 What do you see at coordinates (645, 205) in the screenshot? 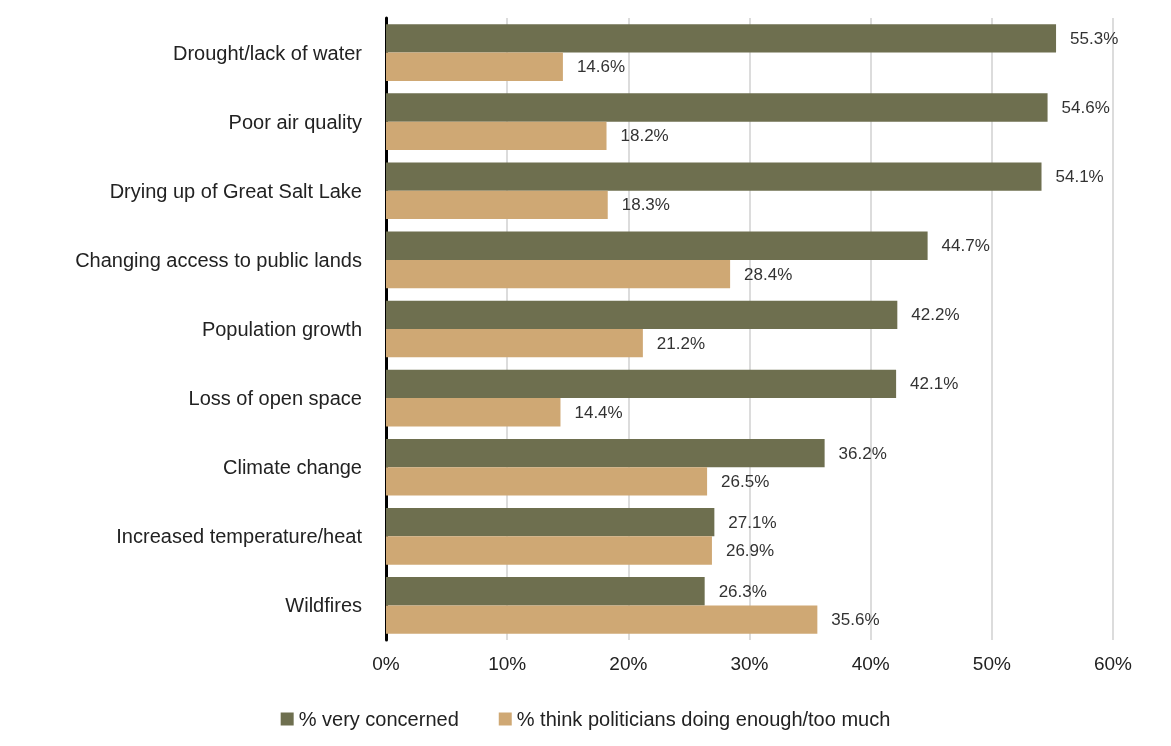
I see `data-label: 18.3%` at bounding box center [645, 205].